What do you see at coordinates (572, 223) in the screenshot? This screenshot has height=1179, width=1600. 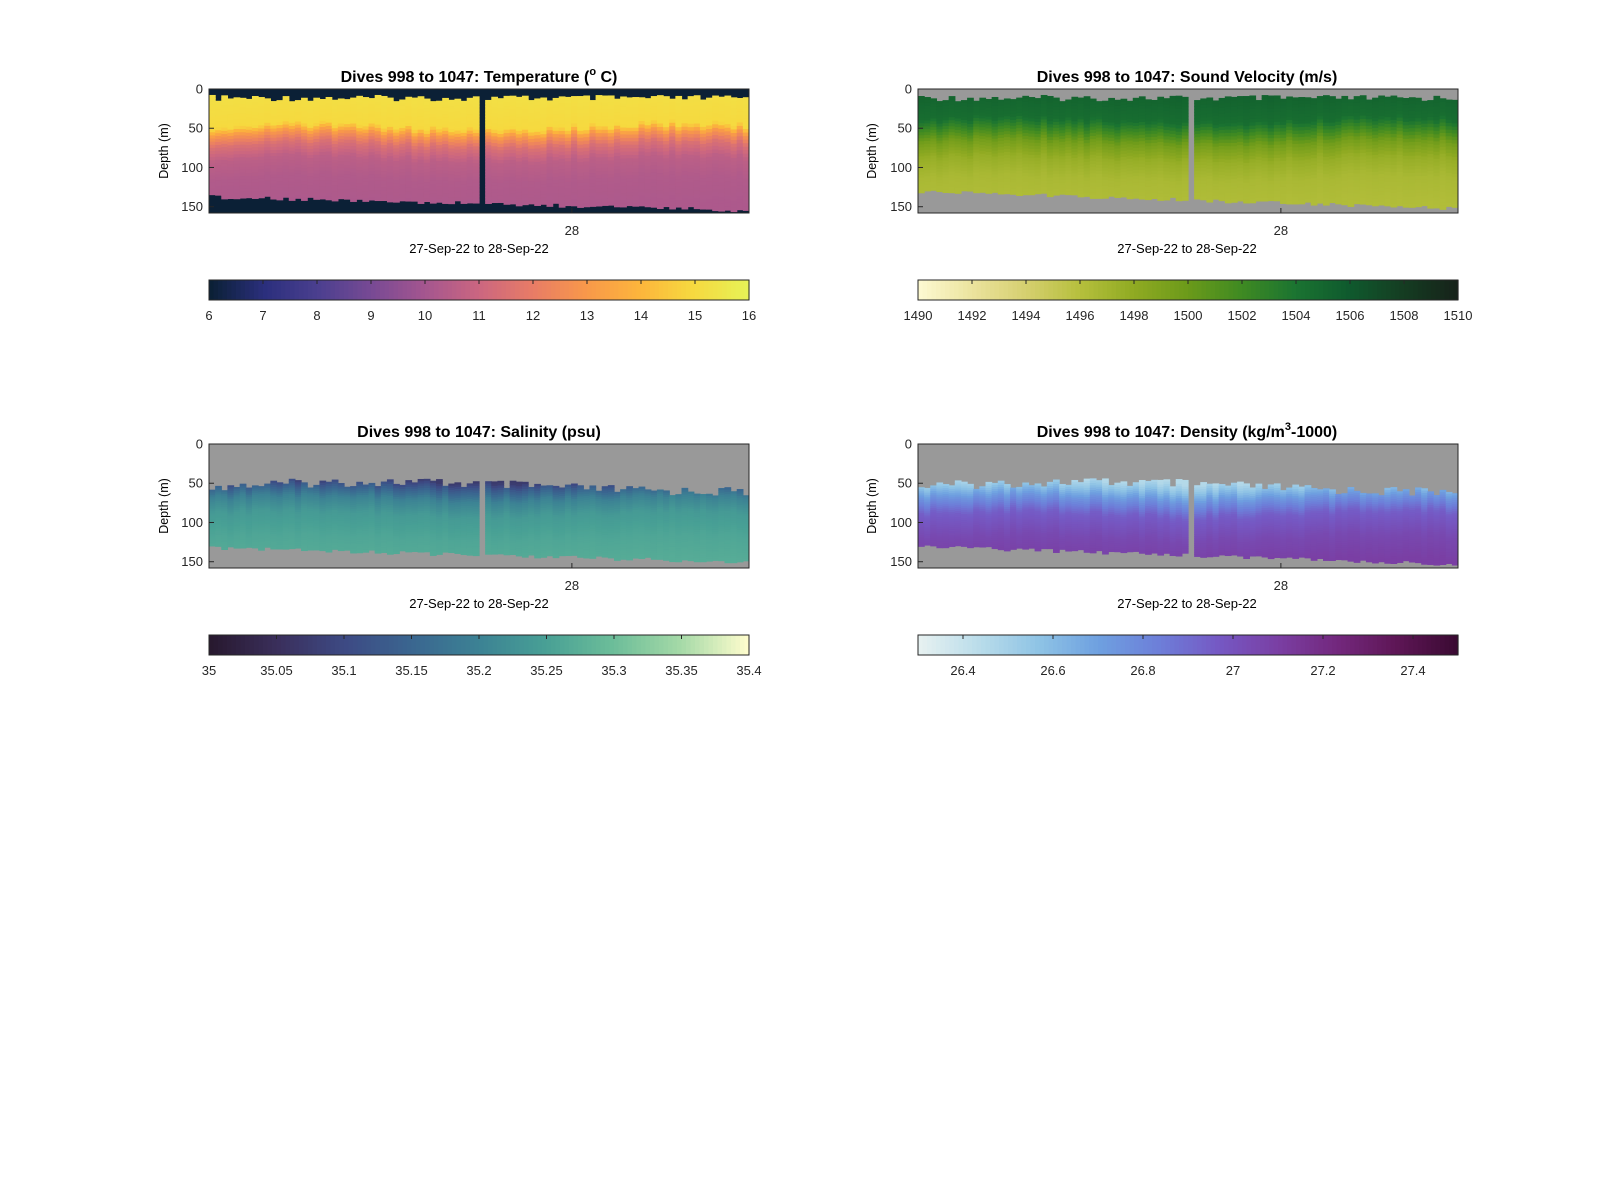 I see `x-axis-ticks: 28` at bounding box center [572, 223].